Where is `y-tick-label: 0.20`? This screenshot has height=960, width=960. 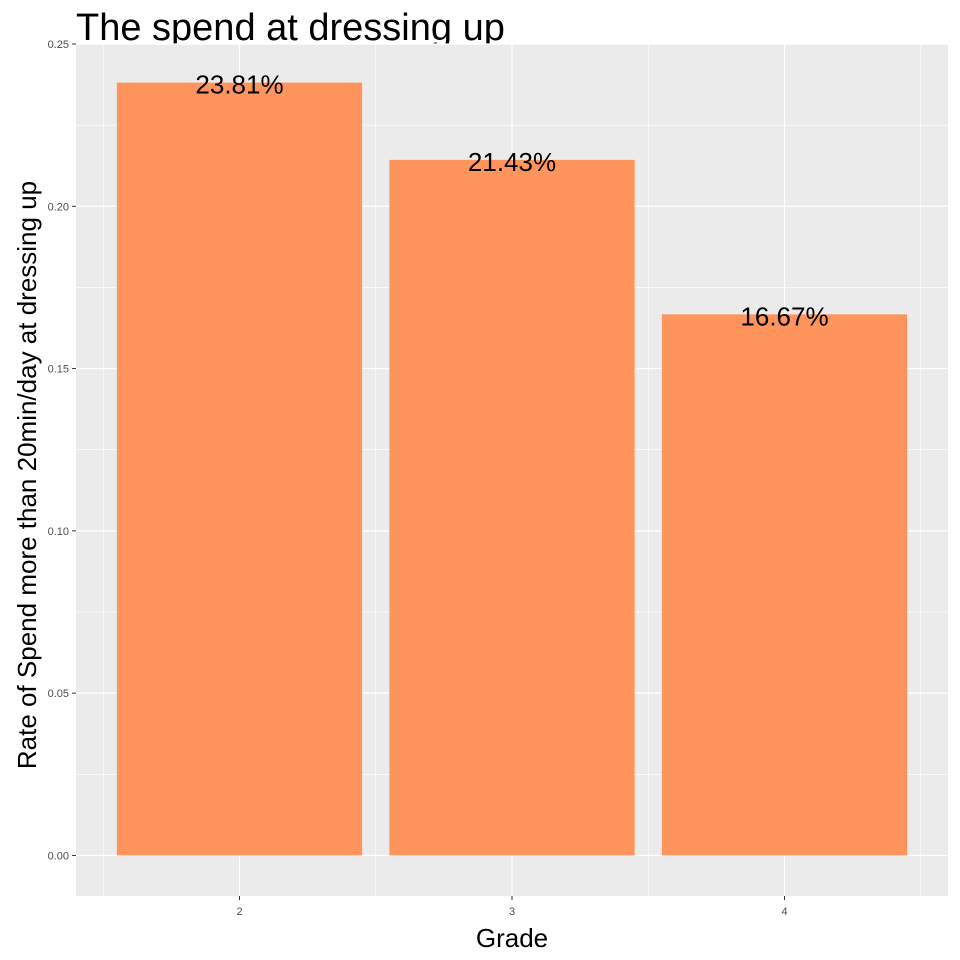 y-tick-label: 0.20 is located at coordinates (58, 207).